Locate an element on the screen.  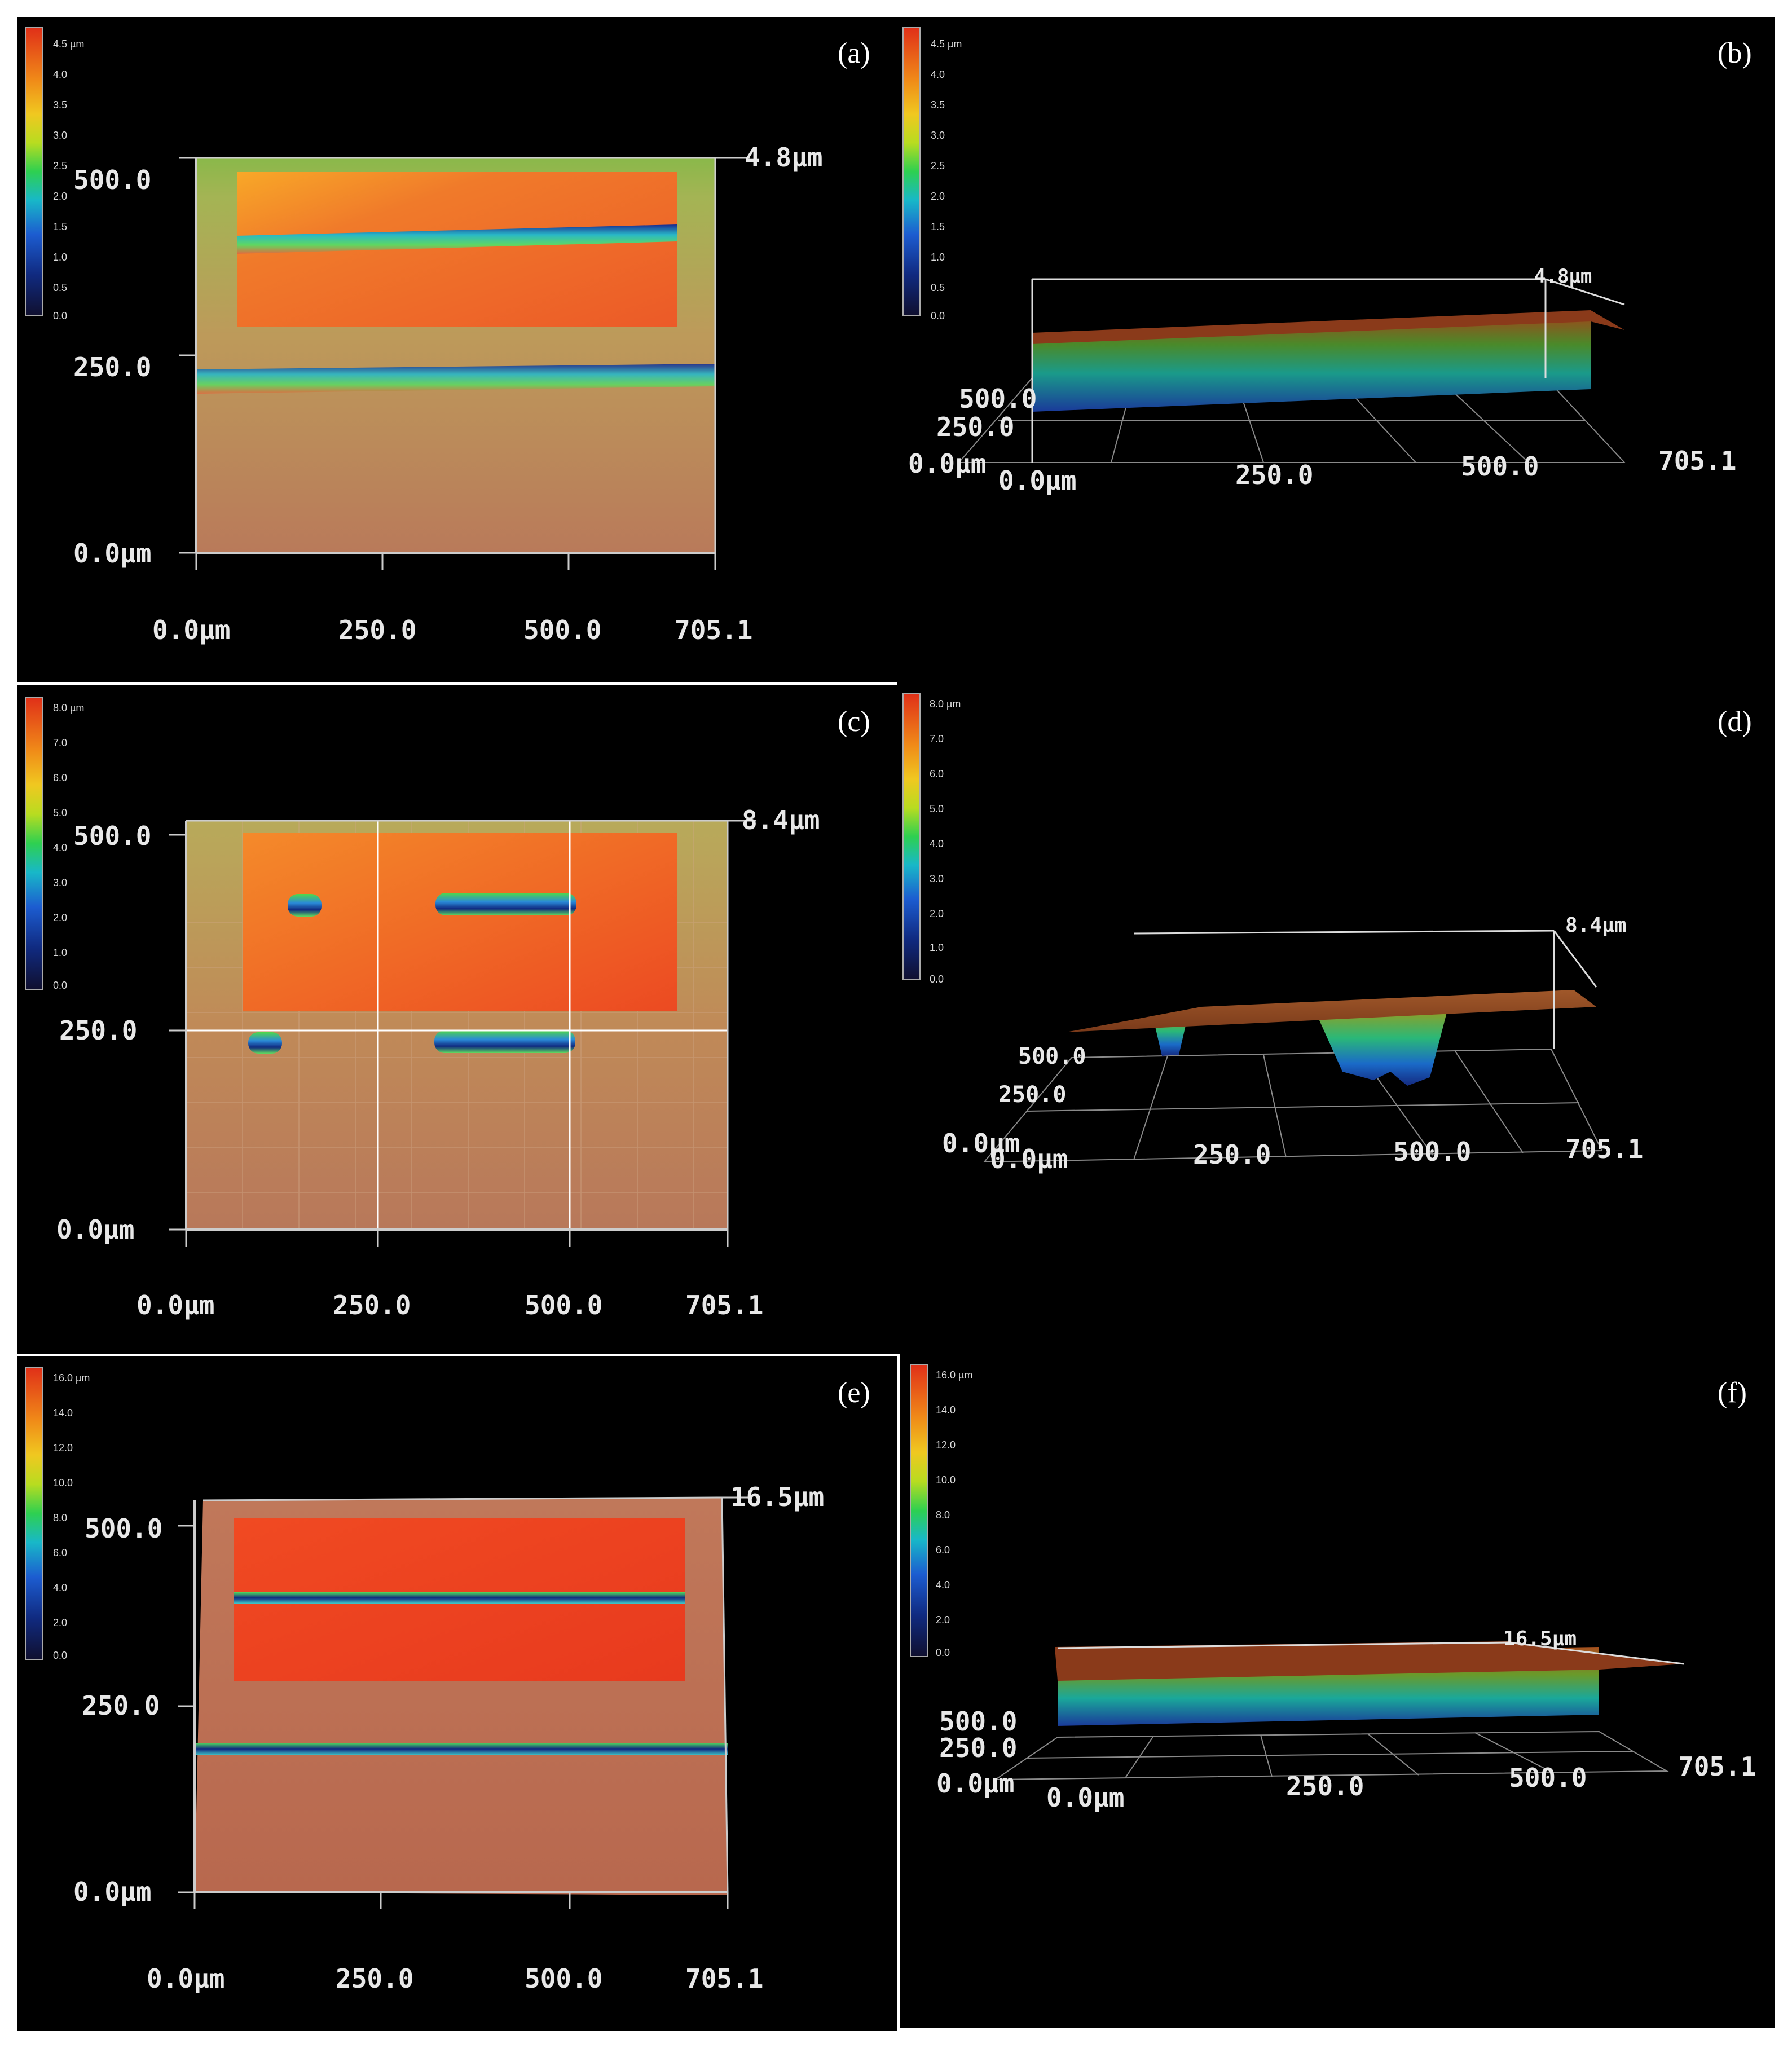
panel-f-graphic is located at coordinates (1338, 1711).